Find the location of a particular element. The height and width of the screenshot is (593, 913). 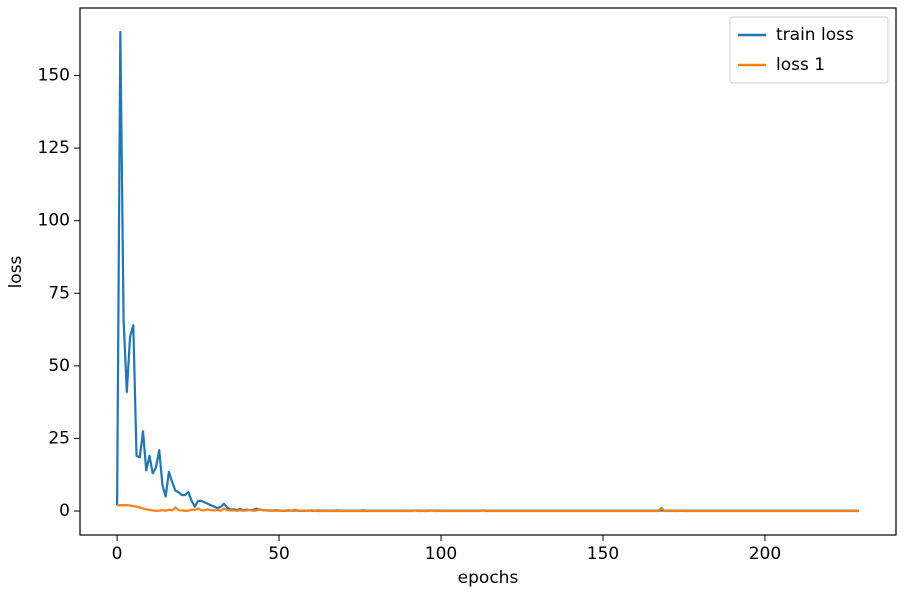

y-tick-label: 150 is located at coordinates (54, 76).